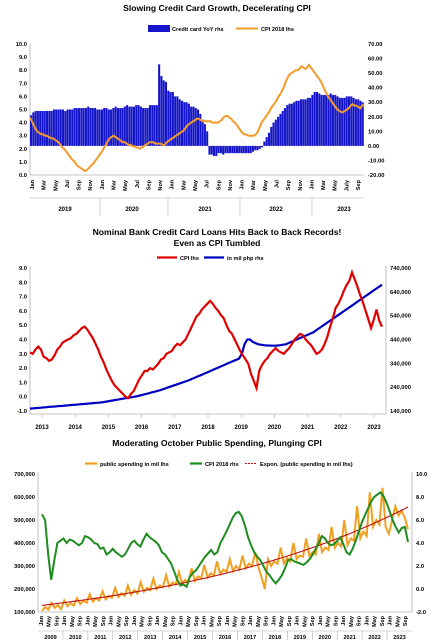 The height and width of the screenshot is (640, 434). I want to click on chart-1-left-tick-label: 1.0, so click(23, 163).